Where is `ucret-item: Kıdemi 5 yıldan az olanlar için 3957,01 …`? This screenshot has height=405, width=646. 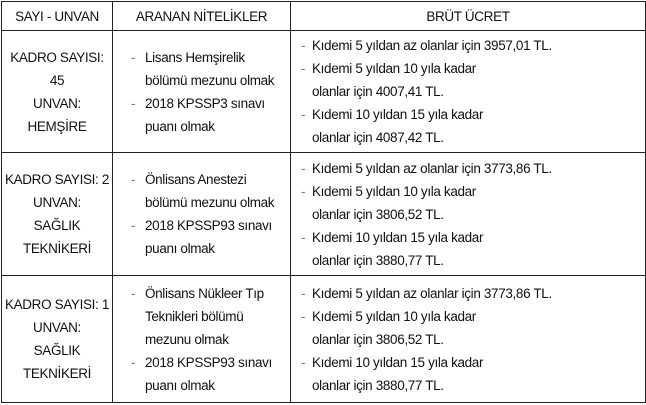 ucret-item: Kıdemi 5 yıldan az olanlar için 3957,01 … is located at coordinates (470, 45).